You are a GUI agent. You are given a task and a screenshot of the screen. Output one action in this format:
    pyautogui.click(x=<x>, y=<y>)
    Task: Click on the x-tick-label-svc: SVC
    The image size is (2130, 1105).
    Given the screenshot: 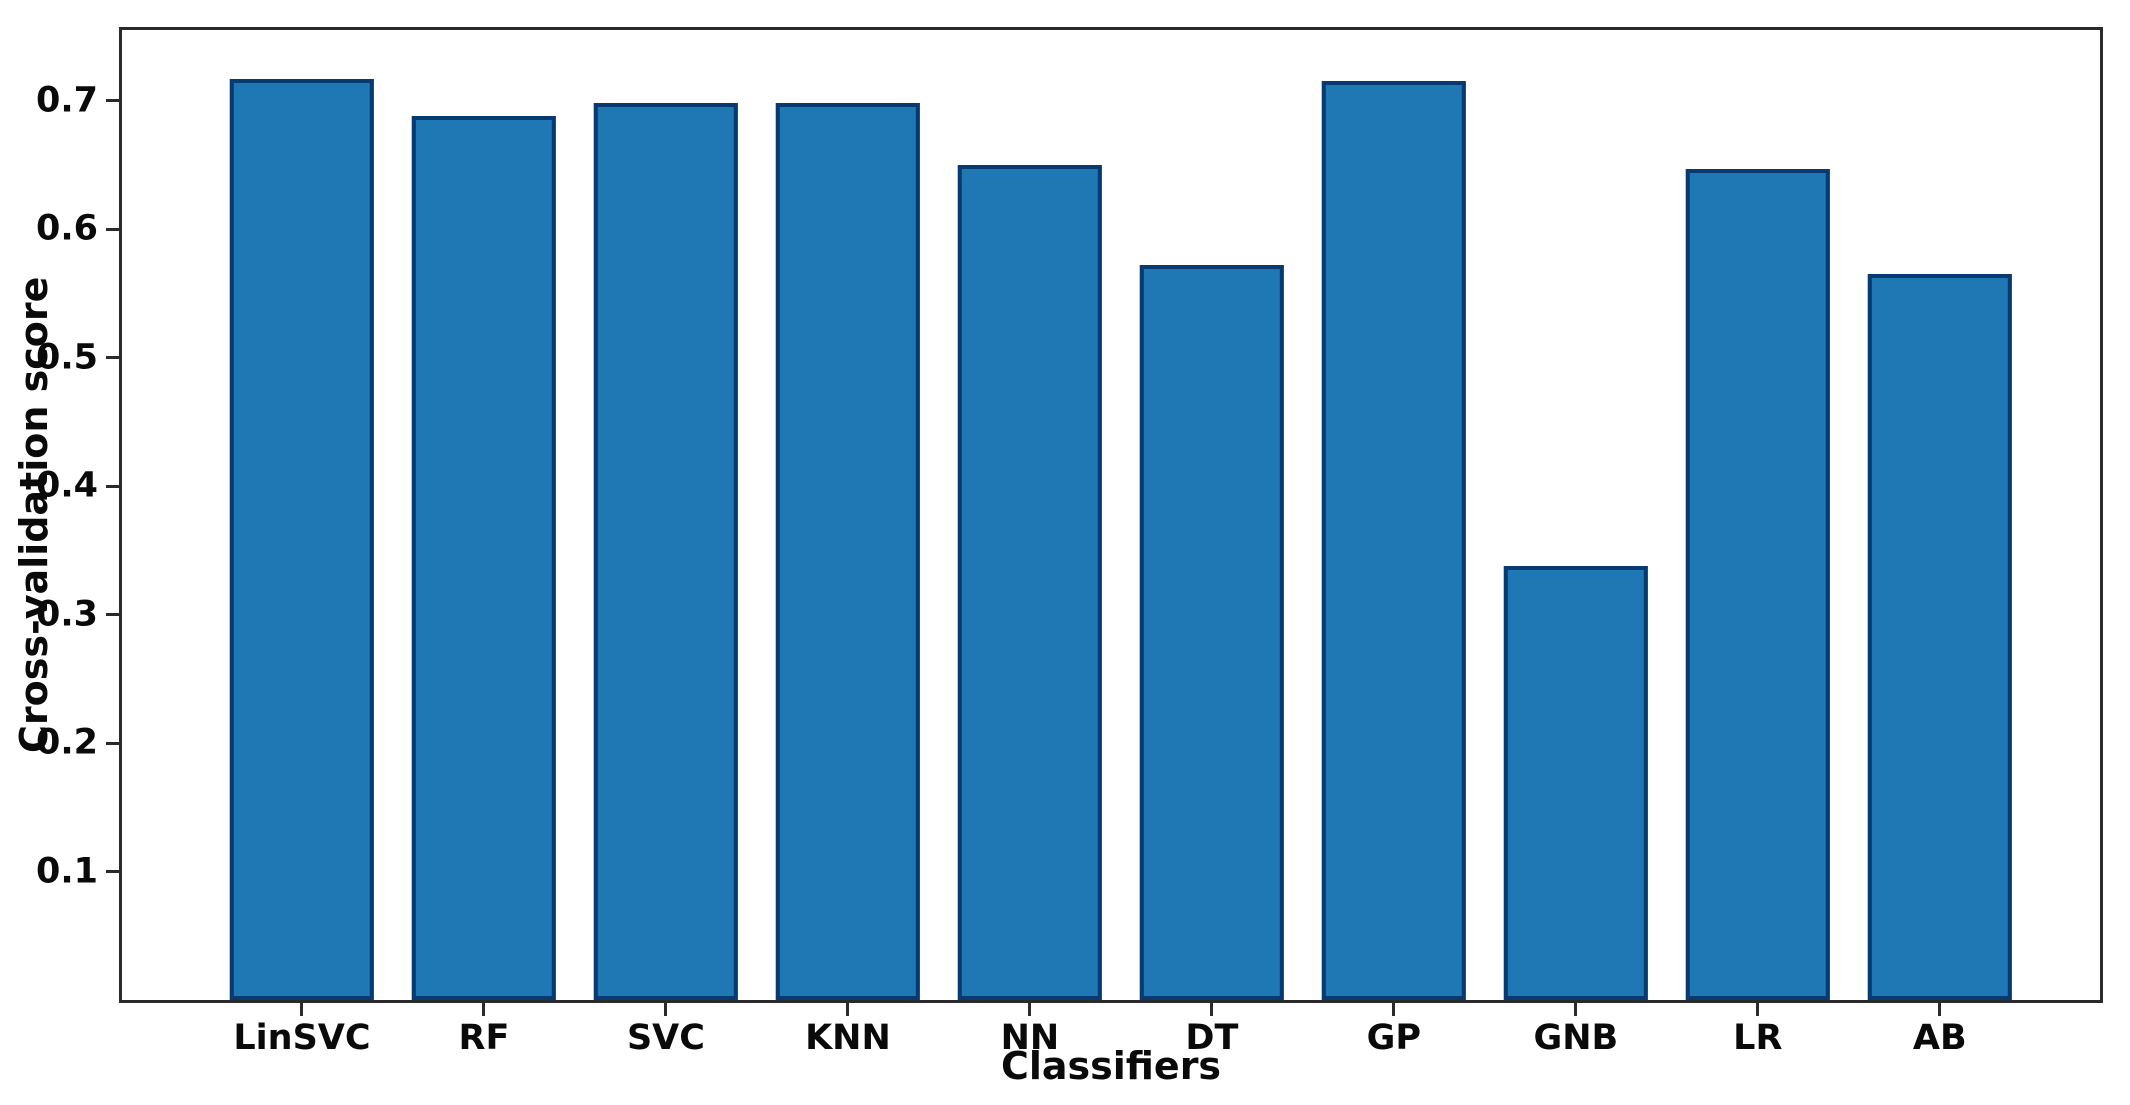 What is the action you would take?
    pyautogui.click(x=665, y=1038)
    